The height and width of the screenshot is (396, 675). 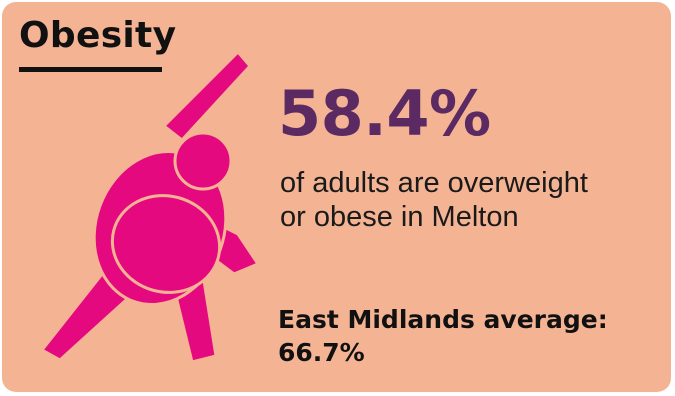 What do you see at coordinates (474, 336) in the screenshot?
I see `comparison-note: East Midlands average: 66.7%` at bounding box center [474, 336].